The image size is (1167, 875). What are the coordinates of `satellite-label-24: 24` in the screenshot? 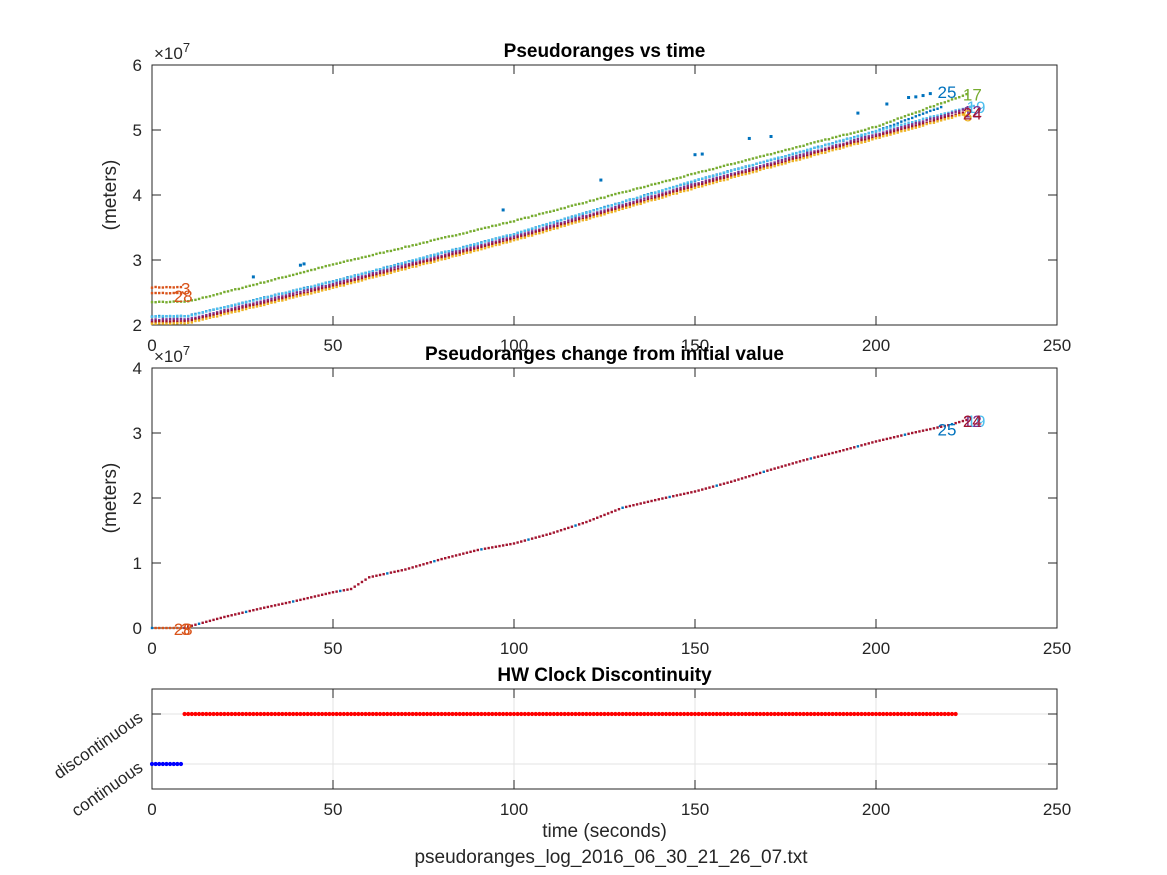 It's located at (972, 113).